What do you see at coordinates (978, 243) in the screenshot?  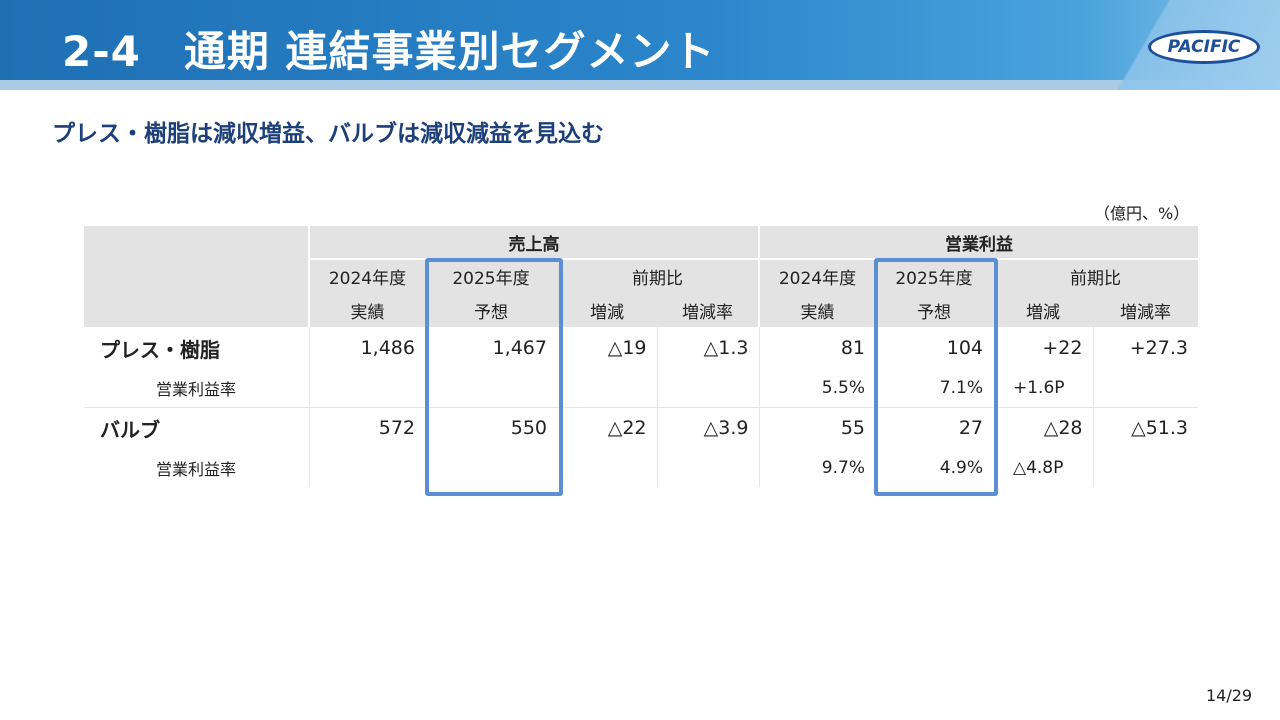 I see `group-header-operating-profit: 営業利益` at bounding box center [978, 243].